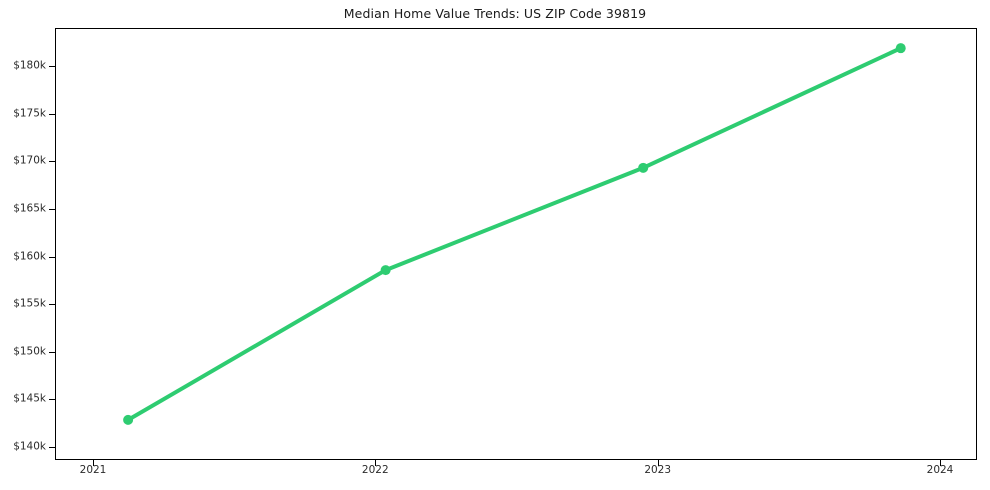  What do you see at coordinates (29, 351) in the screenshot?
I see `y-tick-label: $150k` at bounding box center [29, 351].